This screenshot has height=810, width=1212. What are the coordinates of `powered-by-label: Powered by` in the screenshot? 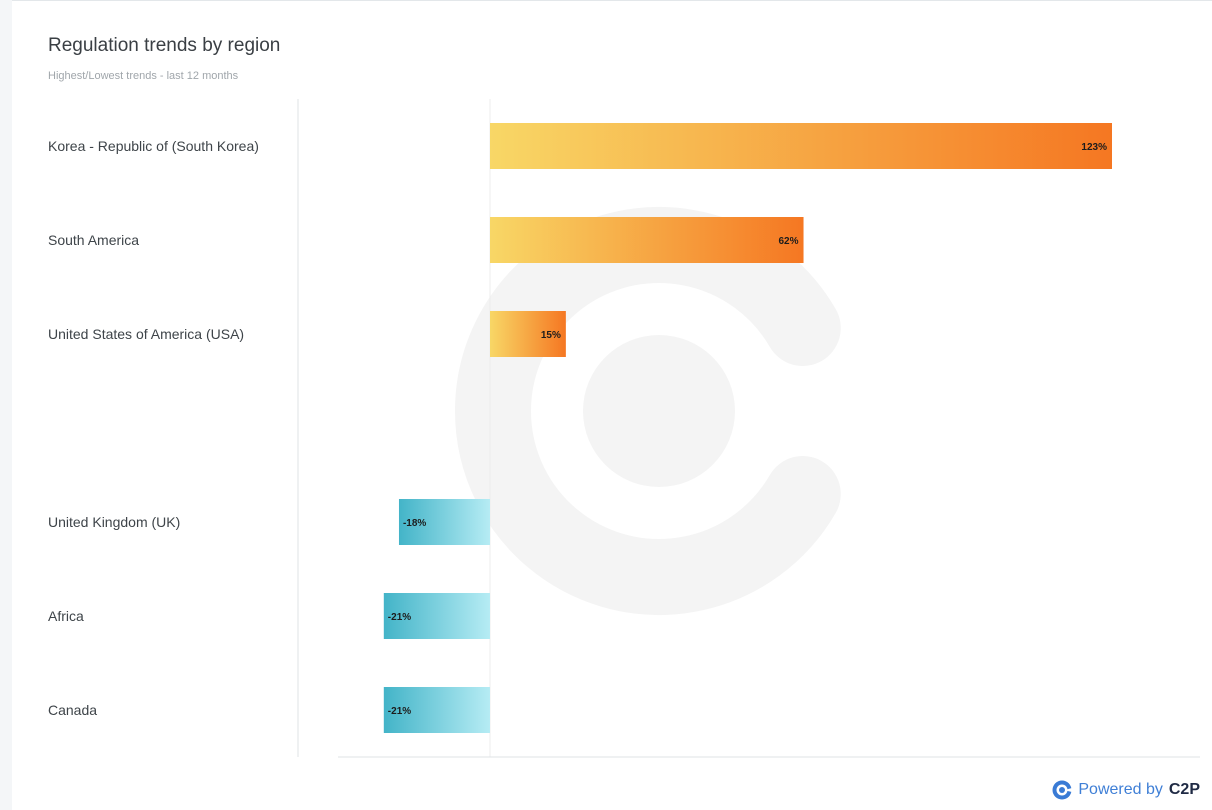 It's located at (1120, 790).